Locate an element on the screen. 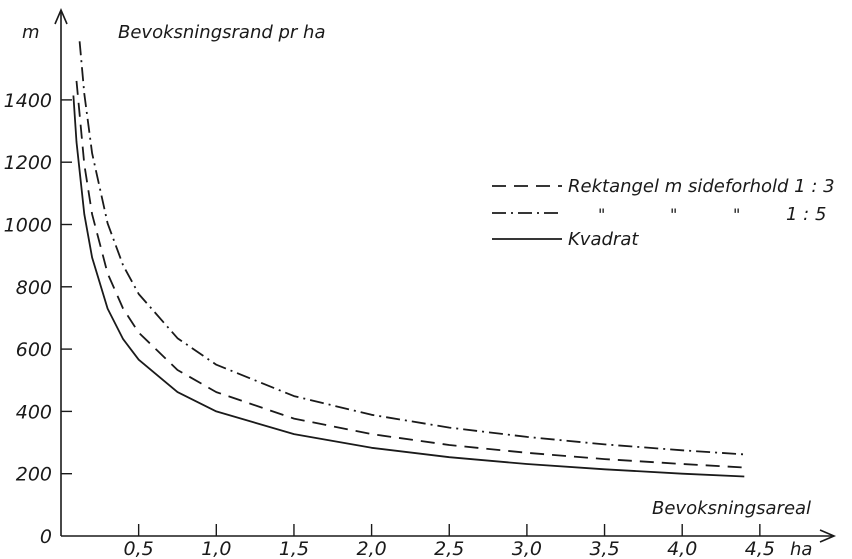 The width and height of the screenshot is (852, 559). x-axis-unit: ha is located at coordinates (801, 549).